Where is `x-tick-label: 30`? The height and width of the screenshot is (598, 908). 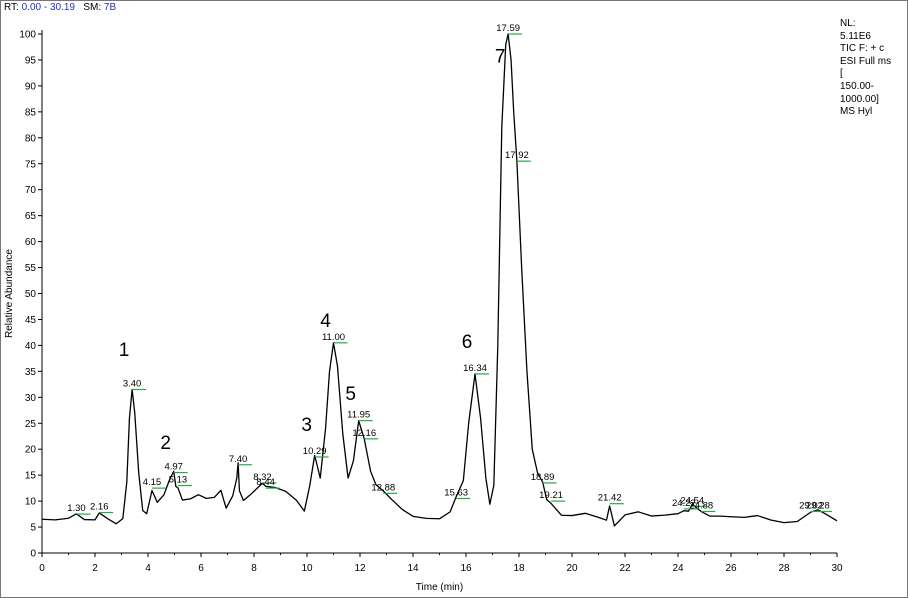
x-tick-label: 30 is located at coordinates (837, 568).